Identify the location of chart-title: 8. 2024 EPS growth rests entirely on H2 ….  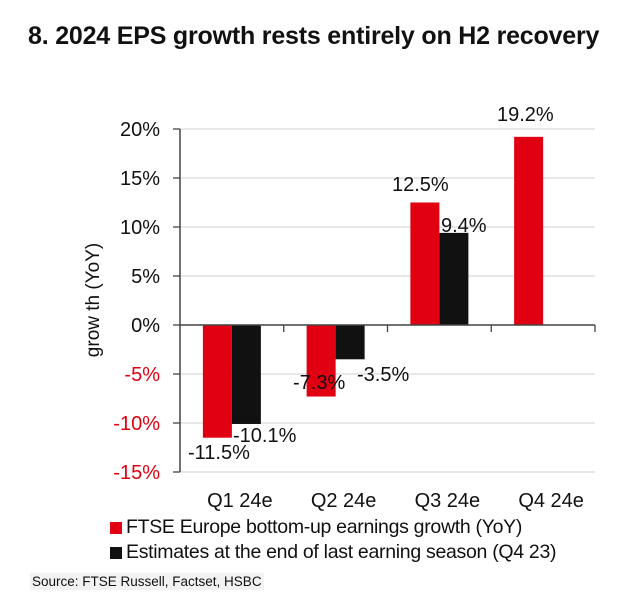
(314, 36).